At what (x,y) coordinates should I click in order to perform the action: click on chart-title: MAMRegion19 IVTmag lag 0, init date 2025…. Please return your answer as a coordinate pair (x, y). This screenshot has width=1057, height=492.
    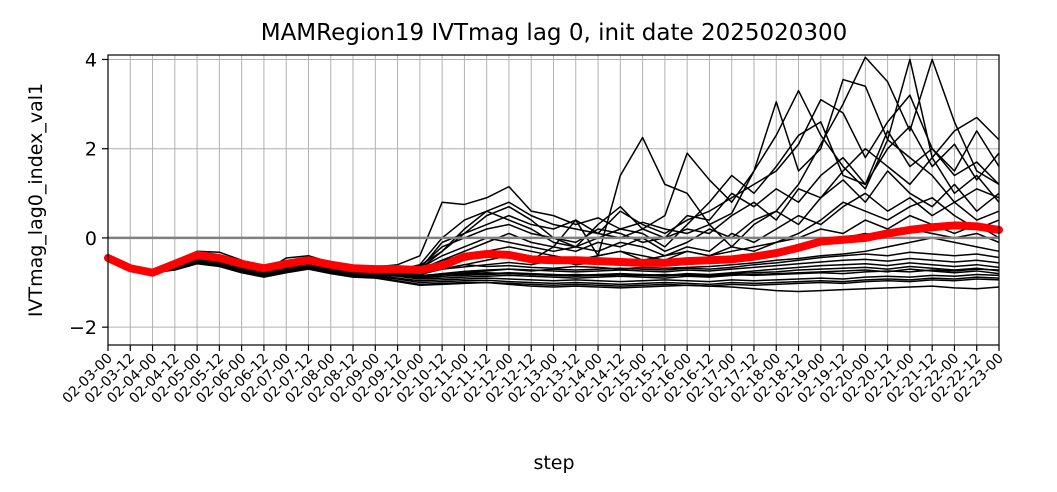
    Looking at the image, I should click on (554, 33).